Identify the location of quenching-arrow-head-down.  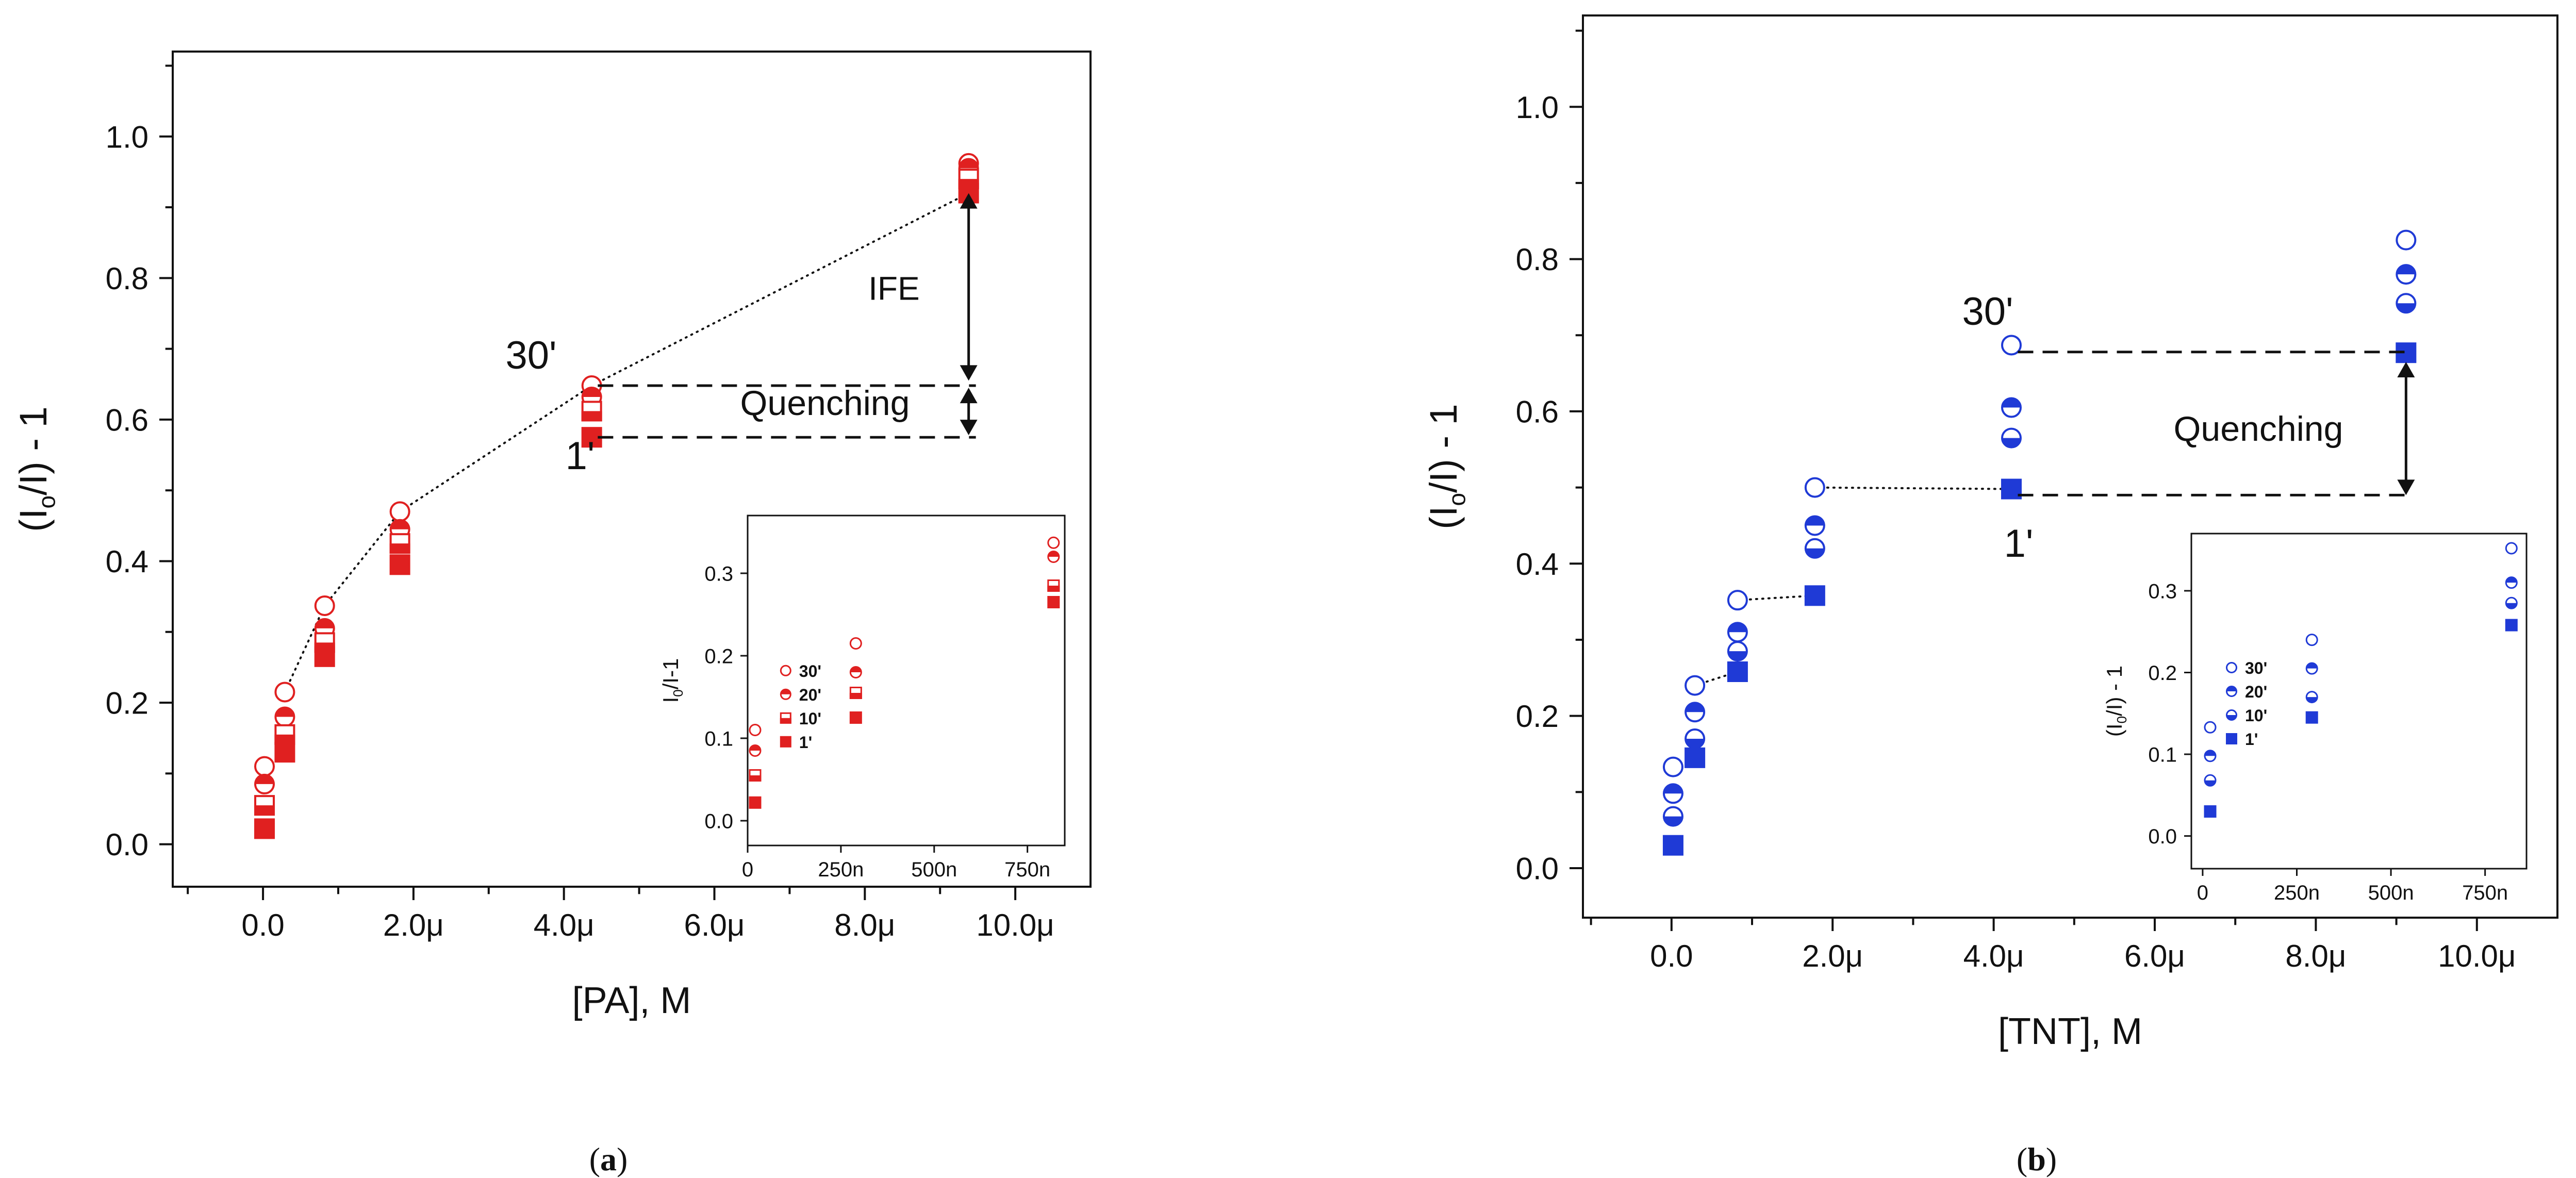
(969, 428).